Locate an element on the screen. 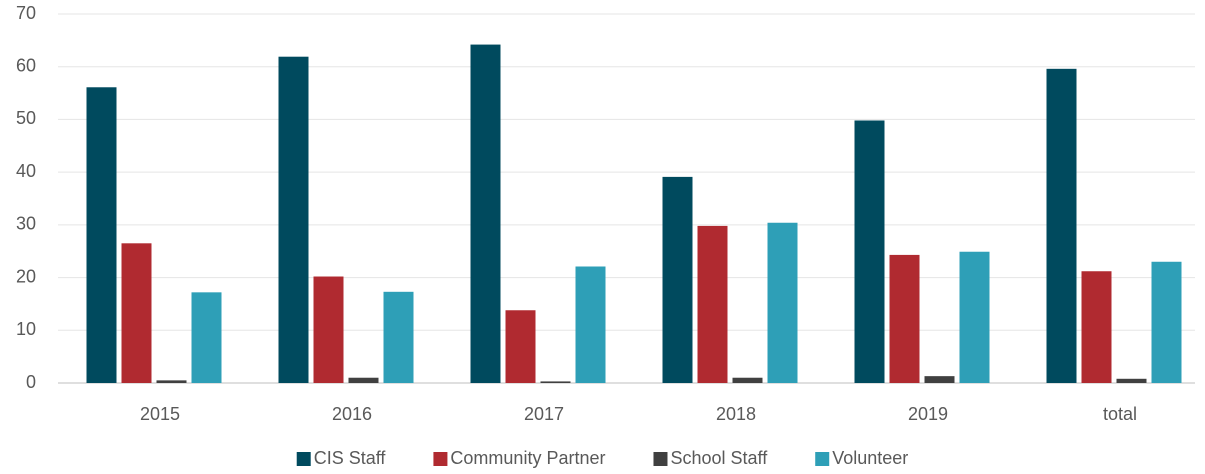  x-tick-label: 2017 is located at coordinates (544, 414).